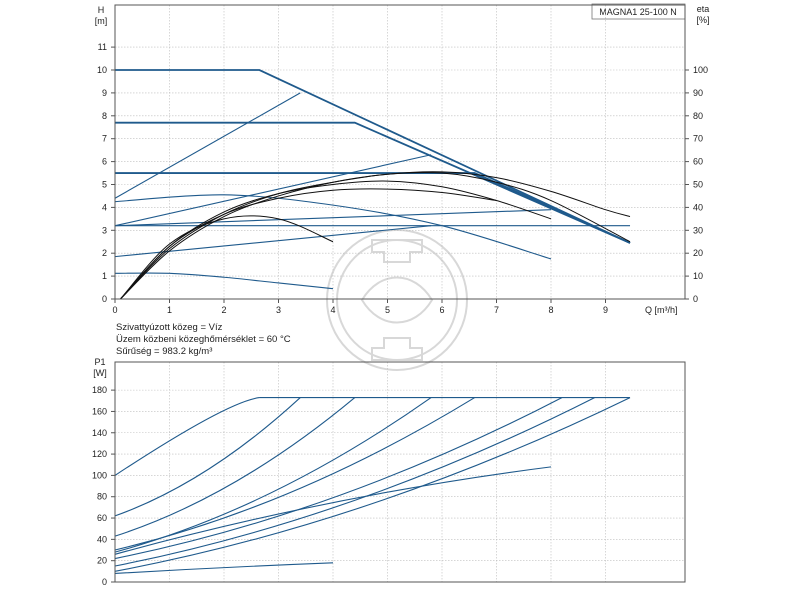  Describe the element at coordinates (223, 310) in the screenshot. I see `x-tick-label-2: 2` at that location.